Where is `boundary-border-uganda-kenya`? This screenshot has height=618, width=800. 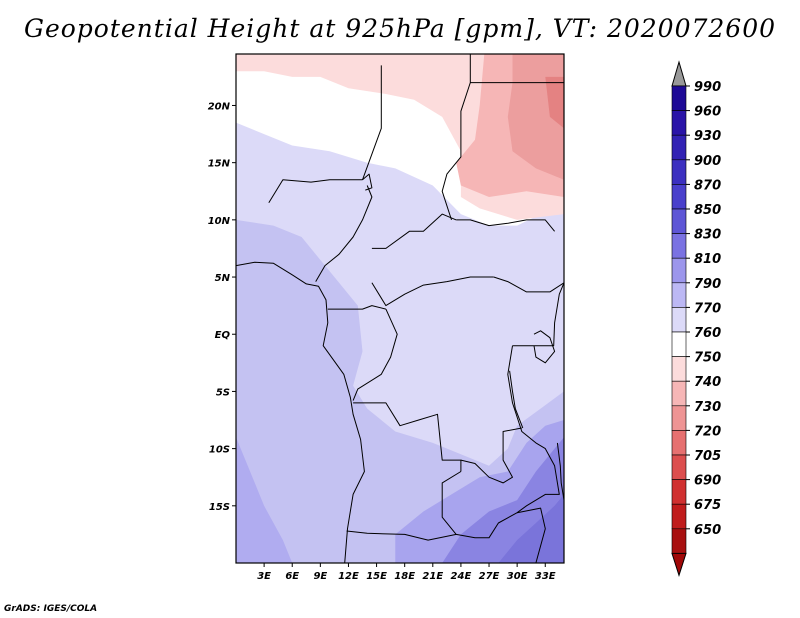
boundary-border-uganda-kenya is located at coordinates (538, 314).